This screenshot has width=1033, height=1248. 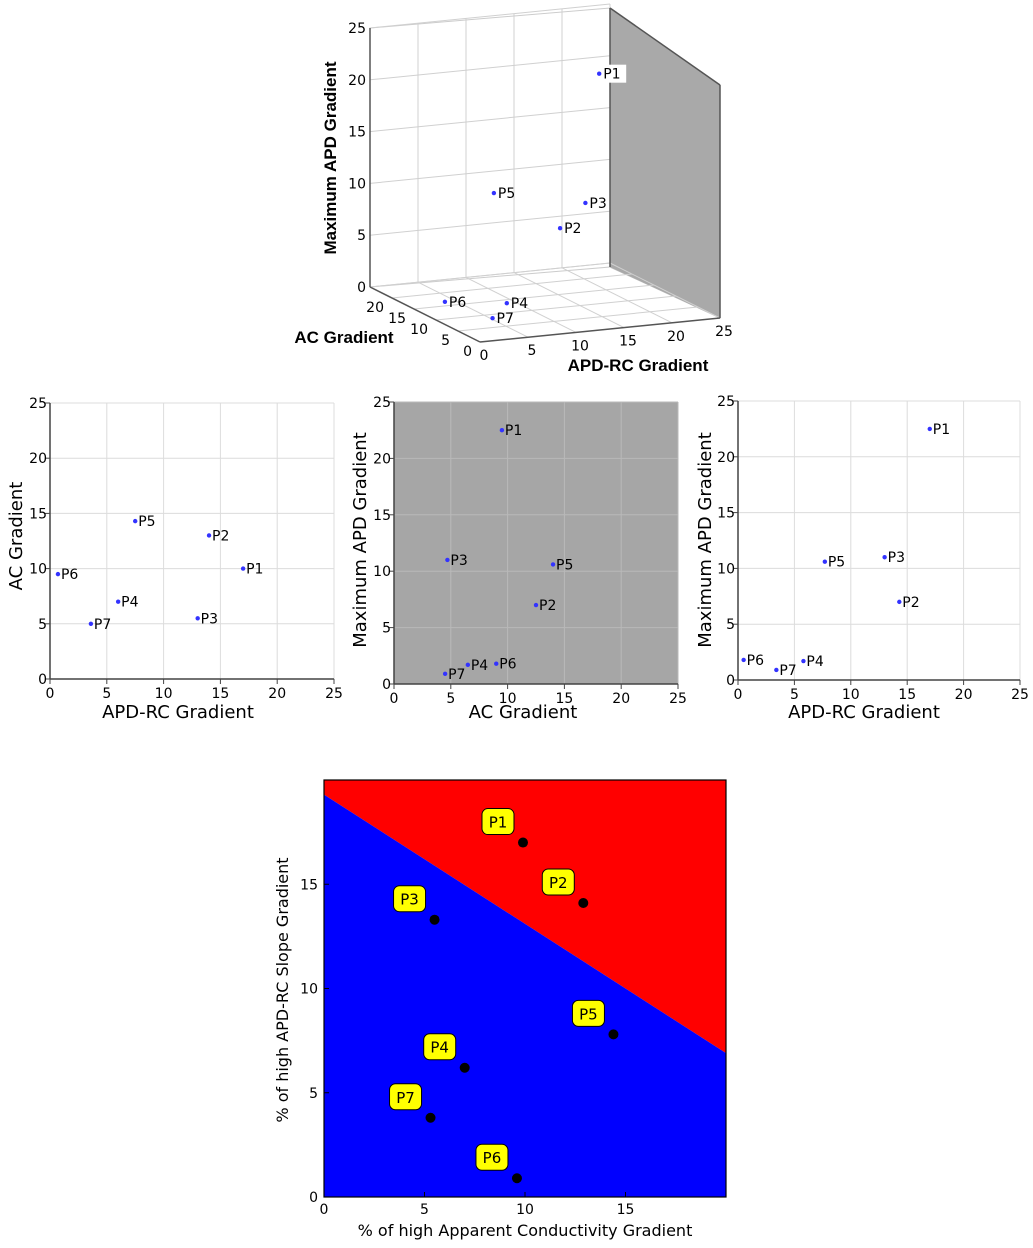 I want to click on ticks-1: 0 5 10 15 20 25 0 5 10 15 20 25, so click(x=186, y=549).